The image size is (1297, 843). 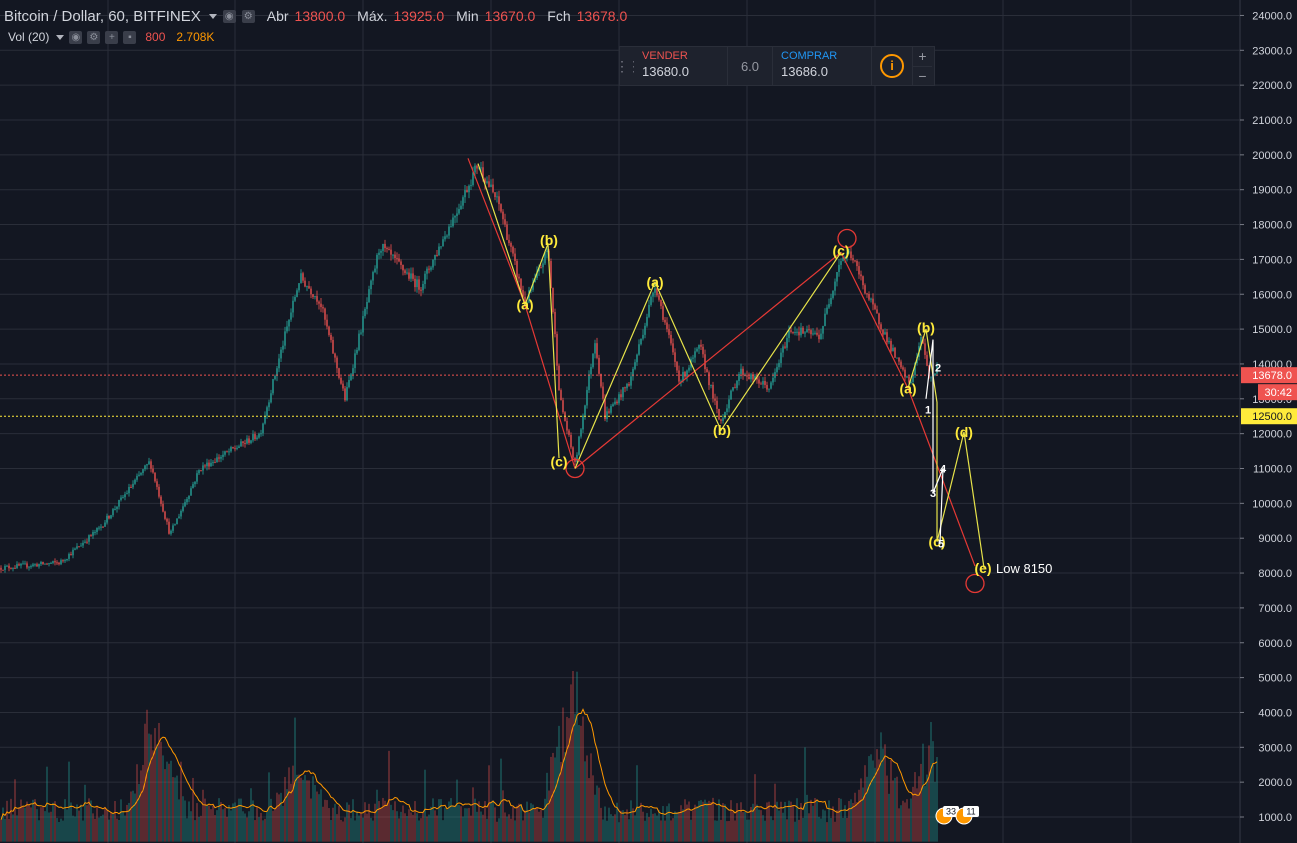 I want to click on buy-button: COMPRAR 13686.0, so click(x=822, y=66).